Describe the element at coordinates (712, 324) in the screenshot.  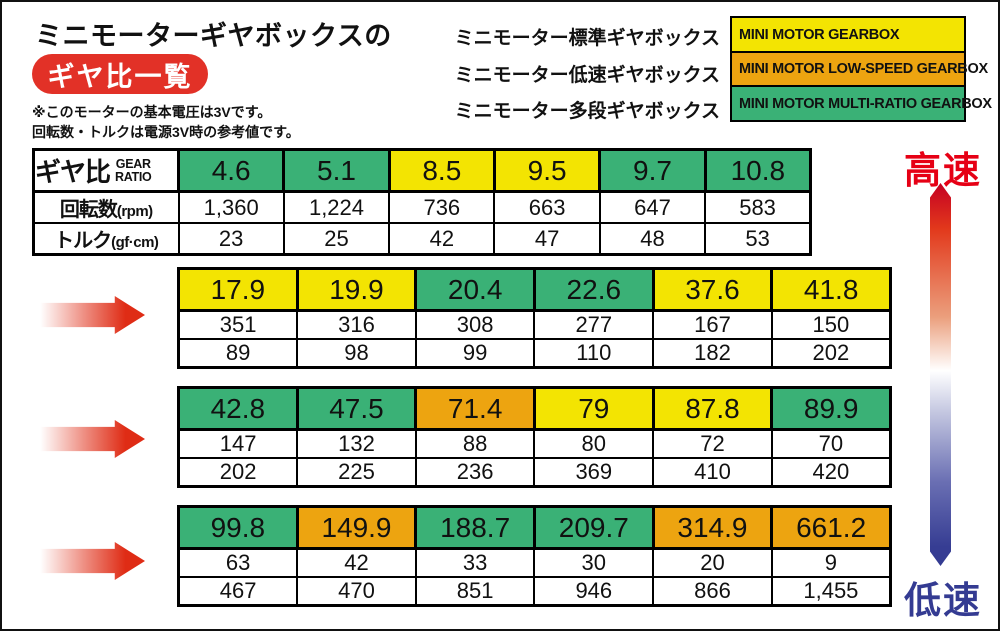
I see `rpm-cell: 167` at that location.